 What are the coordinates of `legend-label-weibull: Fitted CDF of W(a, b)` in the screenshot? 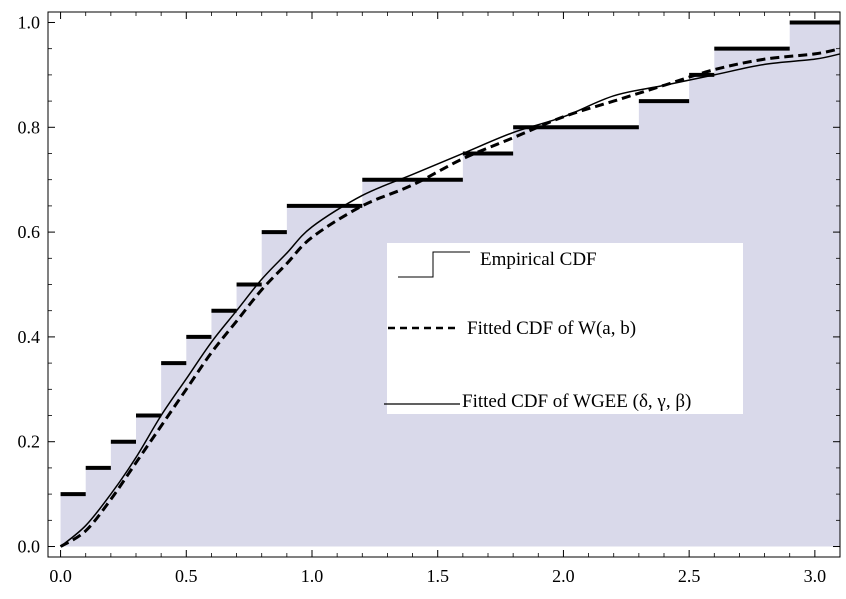 It's located at (551, 328).